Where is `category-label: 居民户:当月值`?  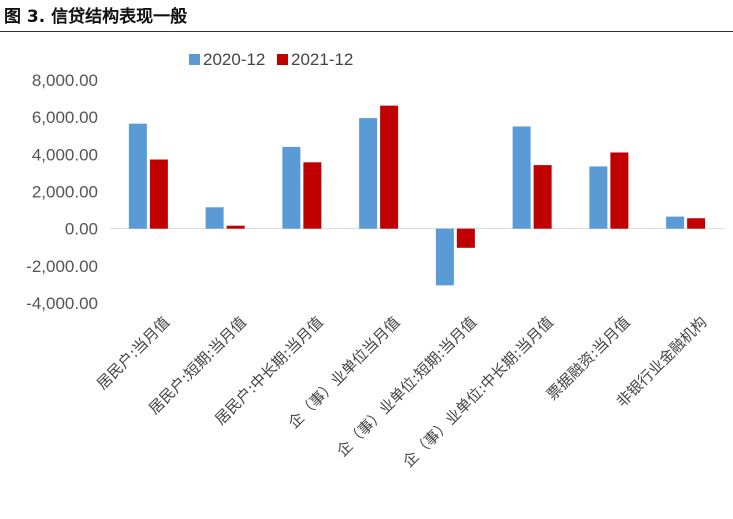 category-label: 居民户:当月值 is located at coordinates (133, 353).